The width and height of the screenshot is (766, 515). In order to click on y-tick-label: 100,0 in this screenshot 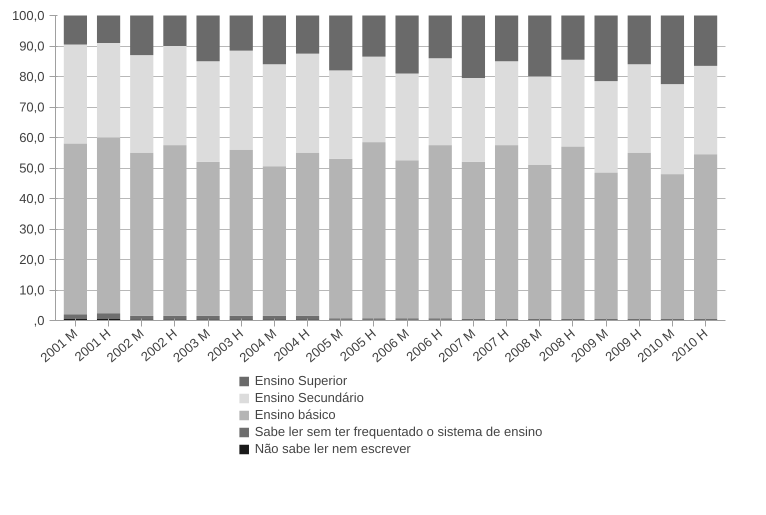, I will do `click(28, 15)`.